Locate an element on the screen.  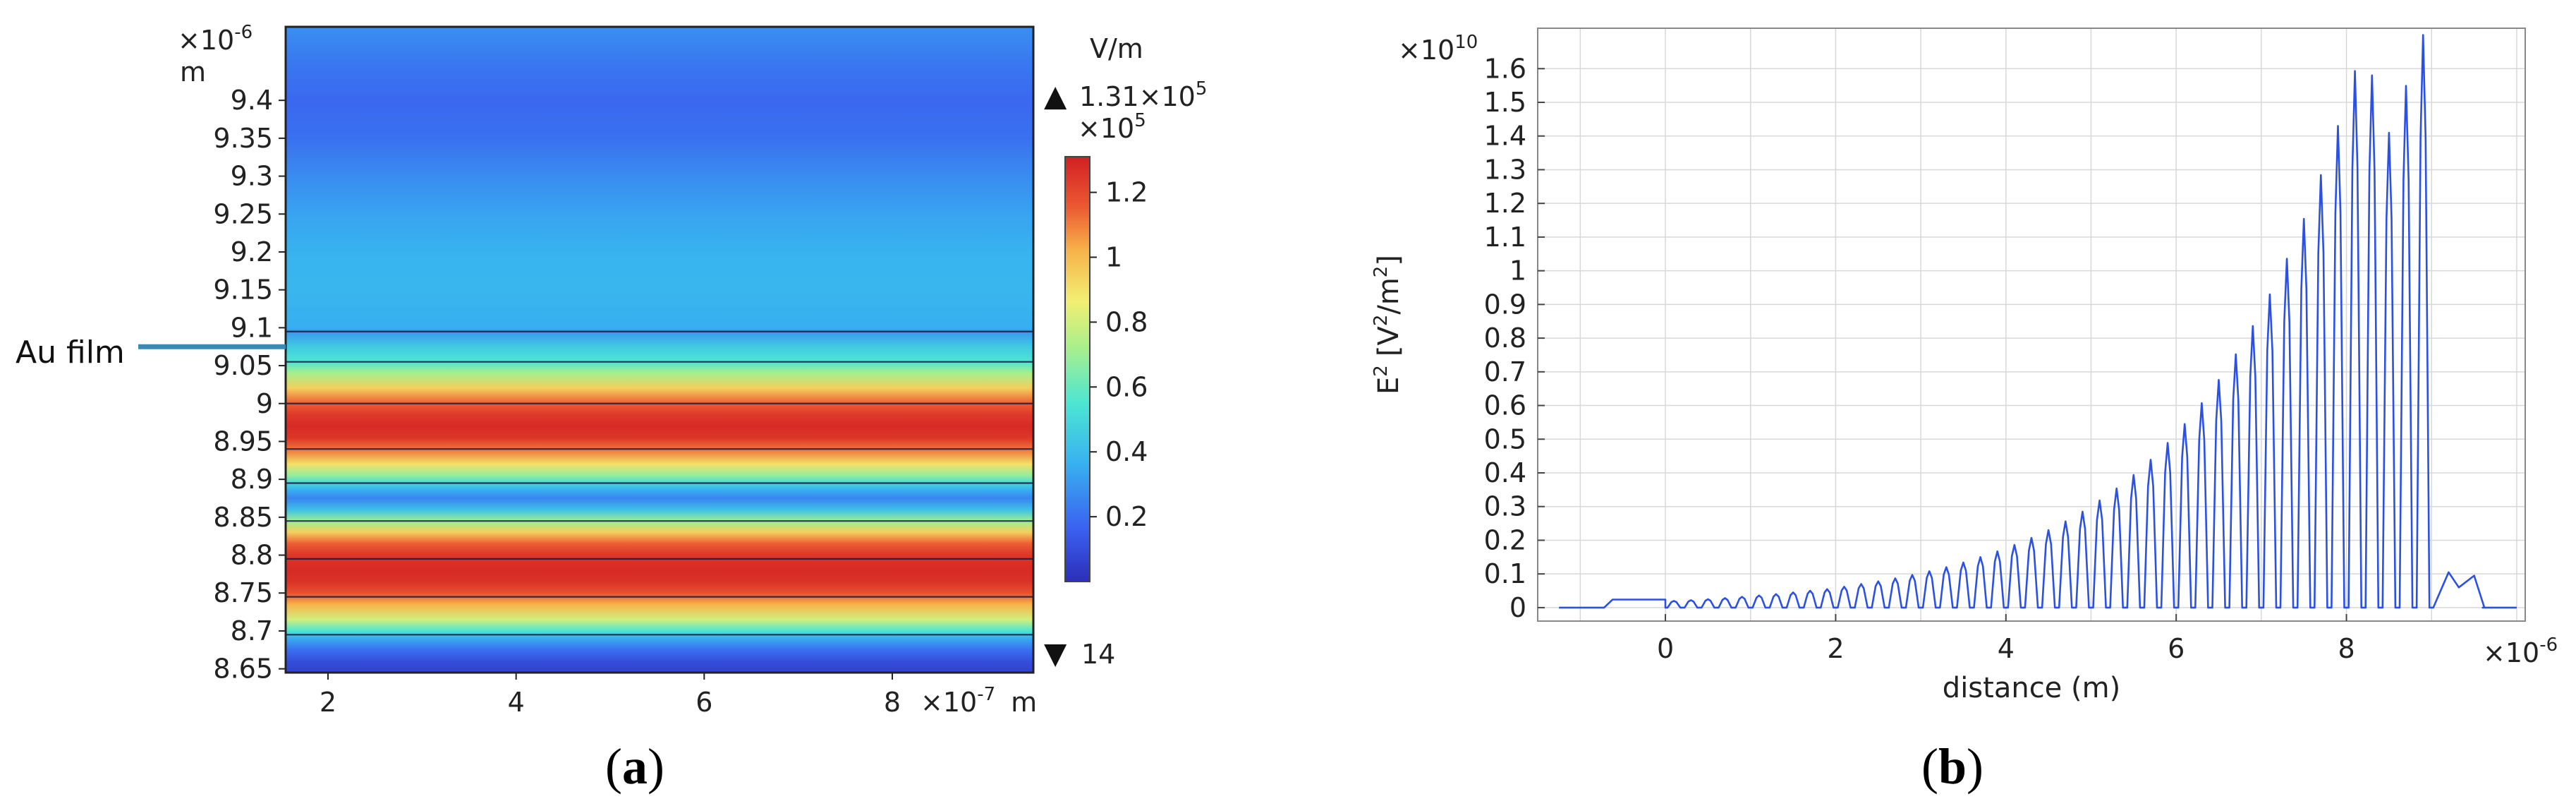
heatmap-x-tick-label: 6 is located at coordinates (703, 703).